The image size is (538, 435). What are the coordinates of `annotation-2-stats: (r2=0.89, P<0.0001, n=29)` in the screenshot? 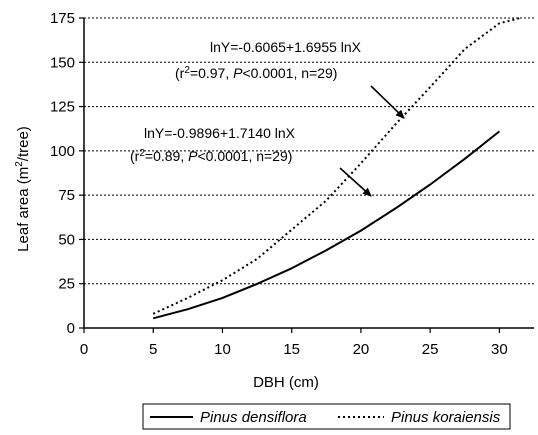 It's located at (211, 156).